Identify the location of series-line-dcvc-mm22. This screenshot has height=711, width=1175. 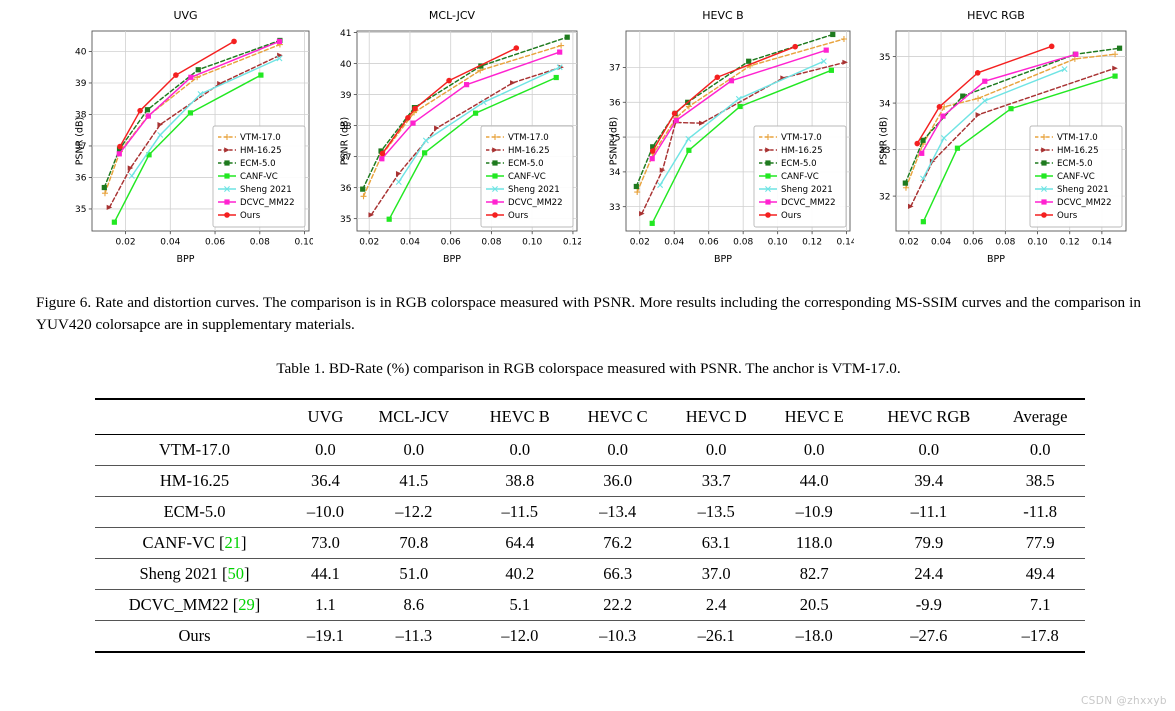
(739, 104).